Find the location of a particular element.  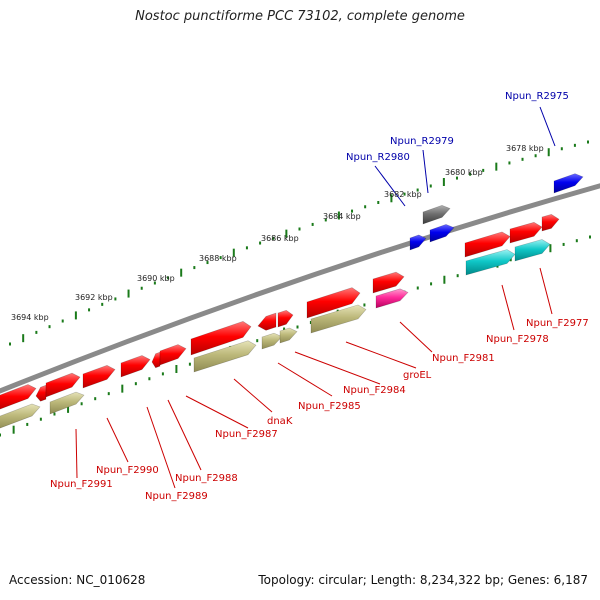

cds-forward-groEL-dnaK is located at coordinates (221, 338).